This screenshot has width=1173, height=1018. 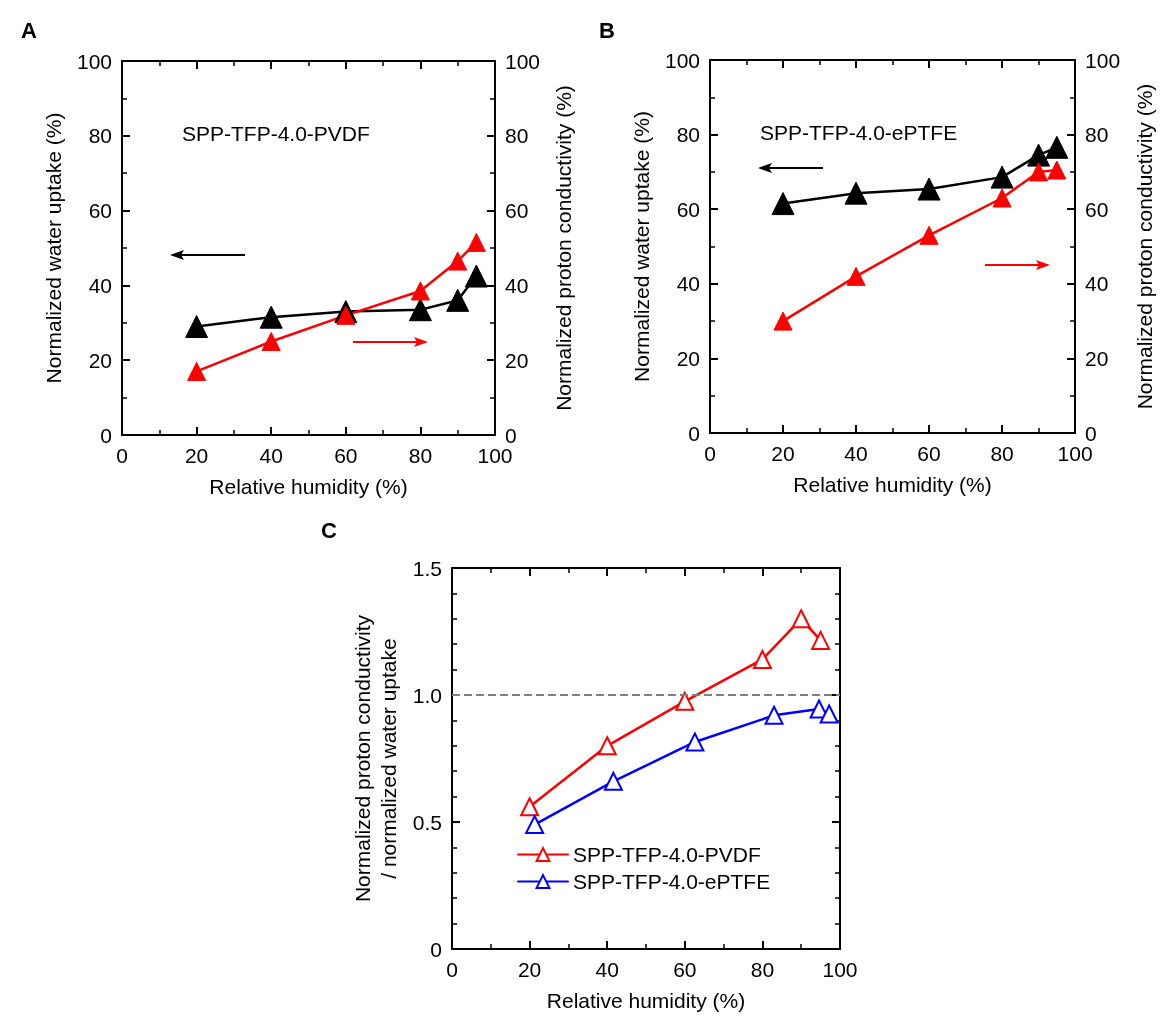 What do you see at coordinates (607, 30) in the screenshot?
I see `chart-title: B` at bounding box center [607, 30].